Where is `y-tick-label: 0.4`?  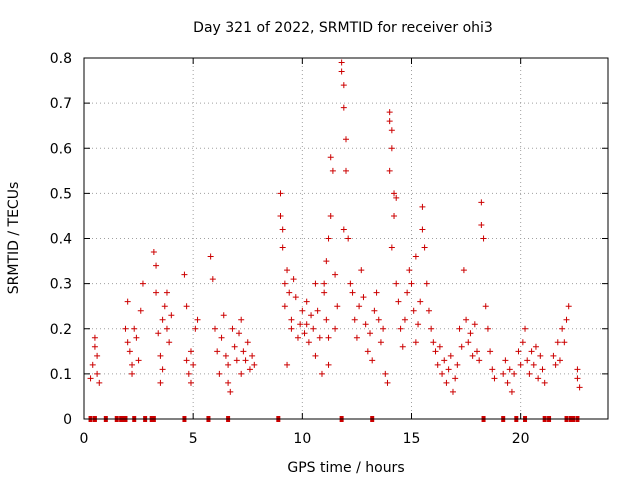
y-tick-label: 0.4 is located at coordinates (61, 240).